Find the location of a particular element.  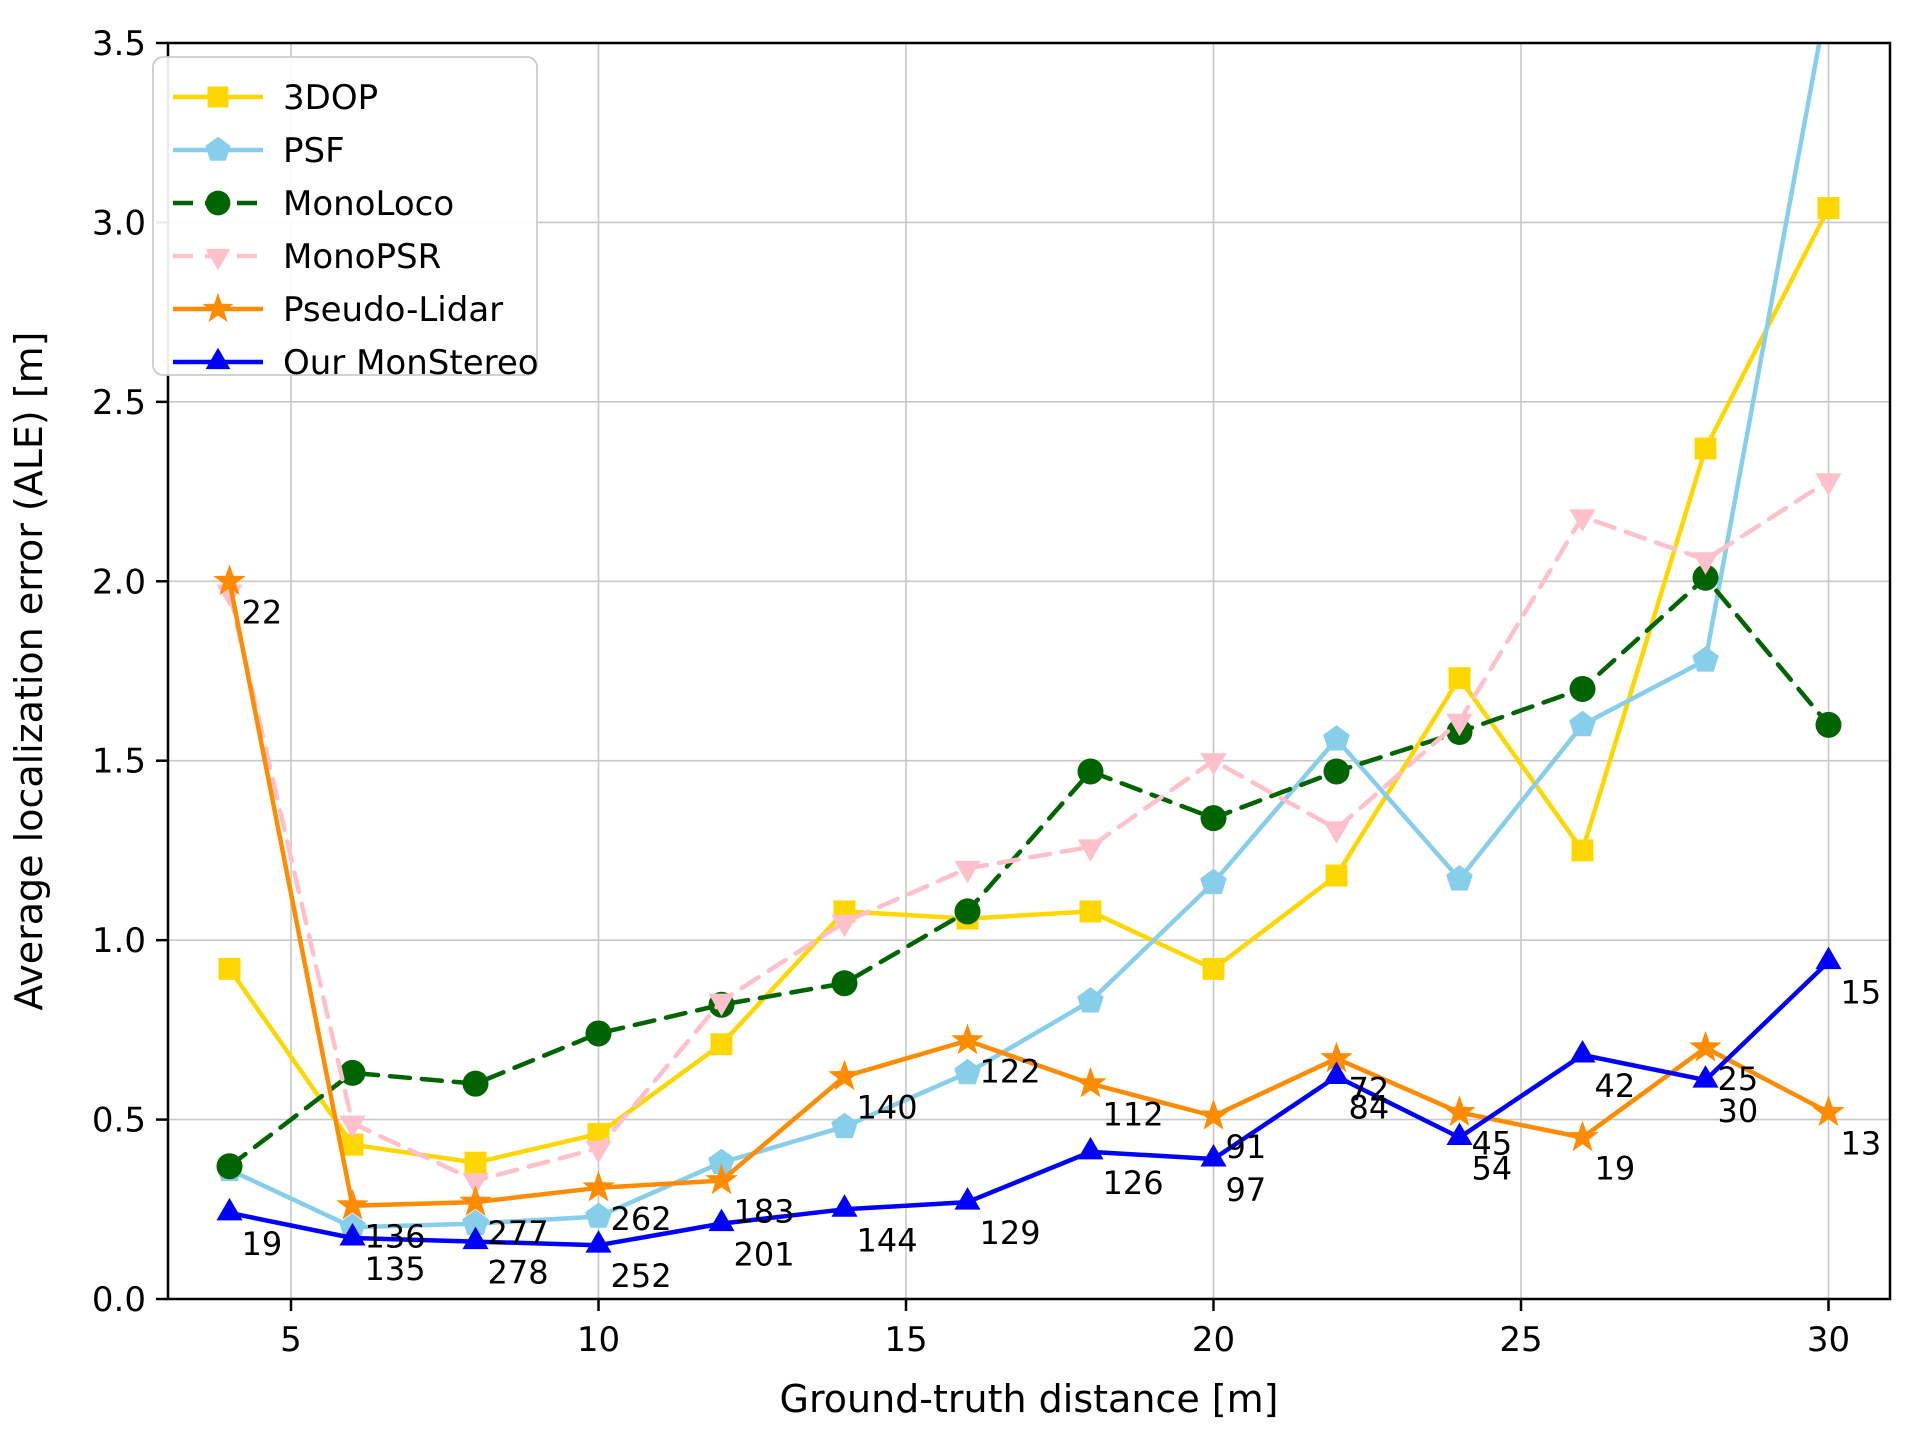

y-tick-label: 2.0 is located at coordinates (119, 582).